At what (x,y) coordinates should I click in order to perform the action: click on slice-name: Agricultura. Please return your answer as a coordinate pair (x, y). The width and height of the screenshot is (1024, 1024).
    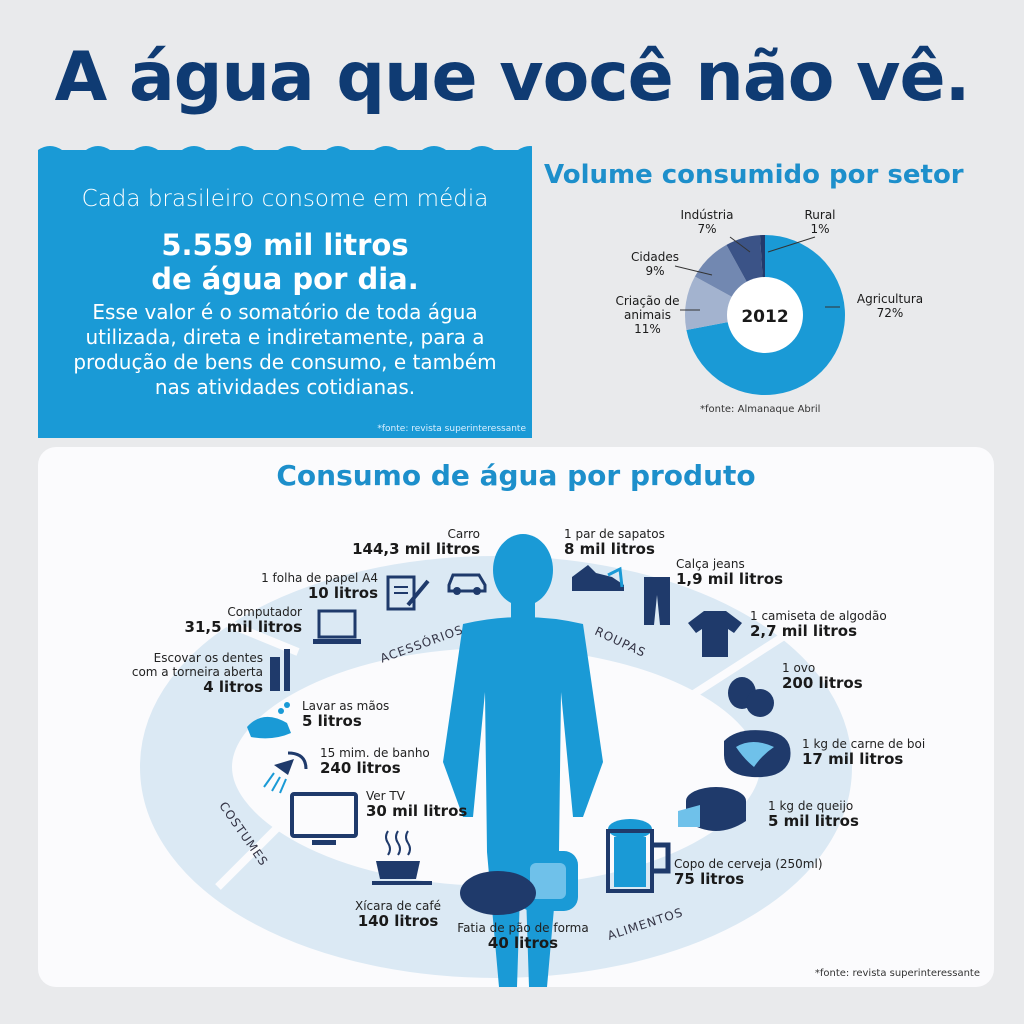
    Looking at the image, I should click on (890, 299).